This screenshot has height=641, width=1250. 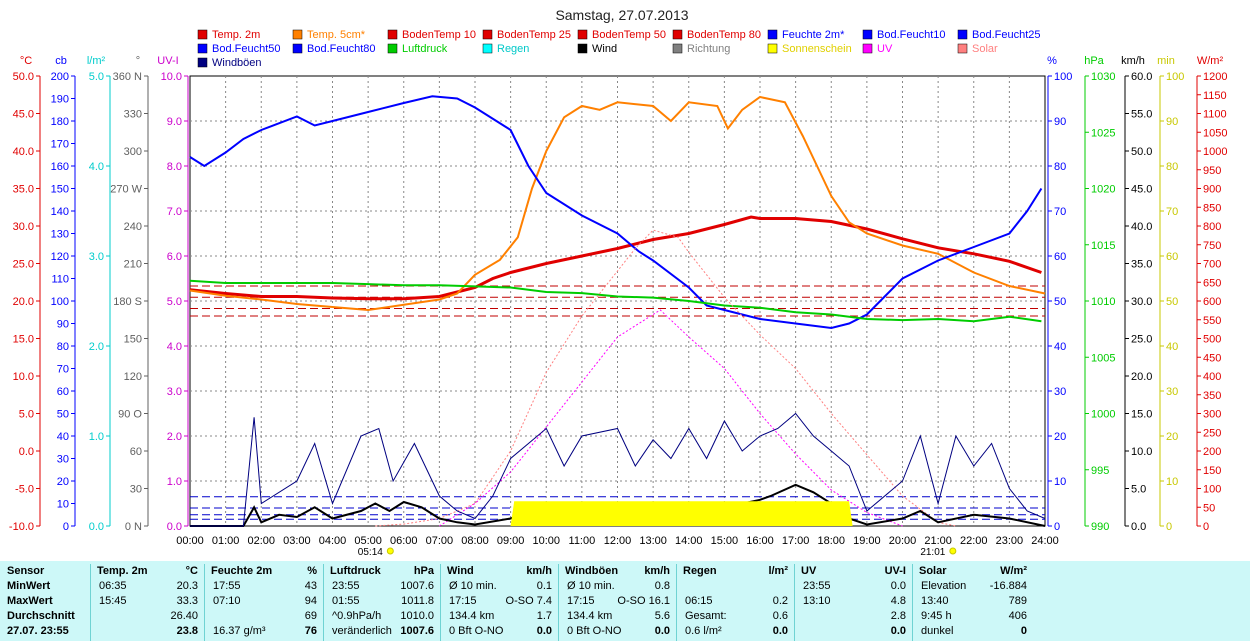 What do you see at coordinates (581, 601) in the screenshot?
I see `stats-cell-info: 17:15` at bounding box center [581, 601].